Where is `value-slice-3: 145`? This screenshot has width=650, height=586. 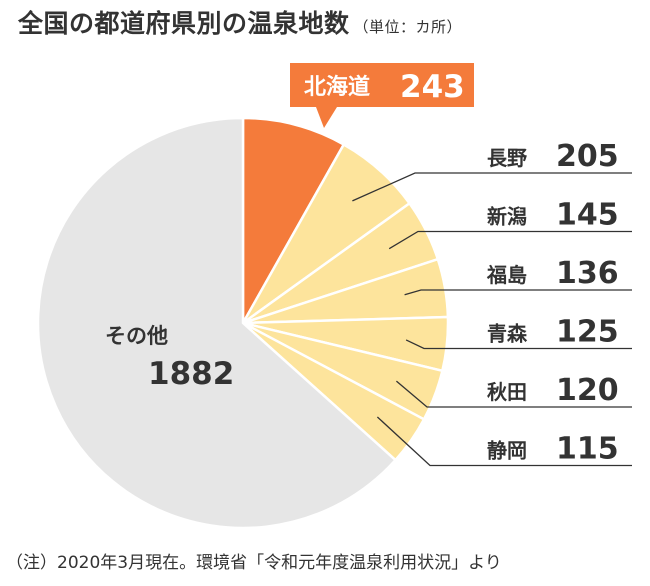
value-slice-3: 145 is located at coordinates (587, 215).